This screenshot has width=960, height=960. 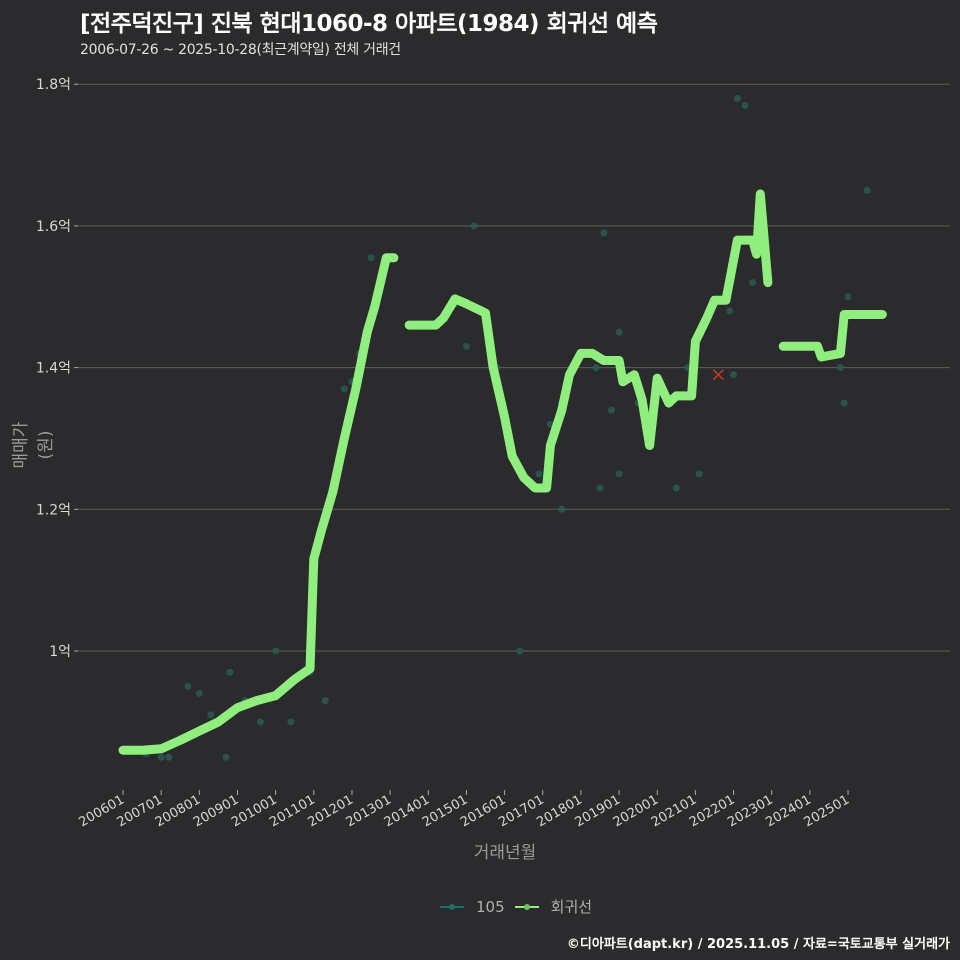 I want to click on legend: 105 회귀선, so click(x=521, y=906).